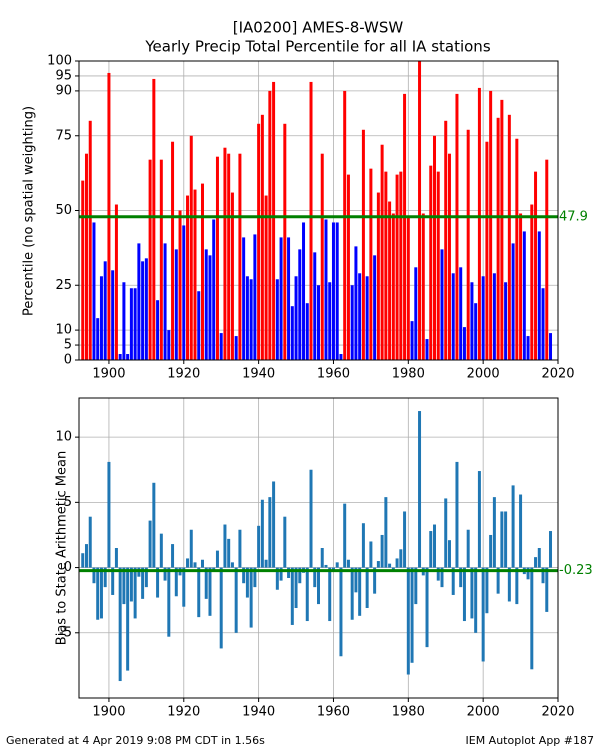 Image resolution: width=600 pixels, height=750 pixels. I want to click on x-tick-label: 2000, so click(483, 374).